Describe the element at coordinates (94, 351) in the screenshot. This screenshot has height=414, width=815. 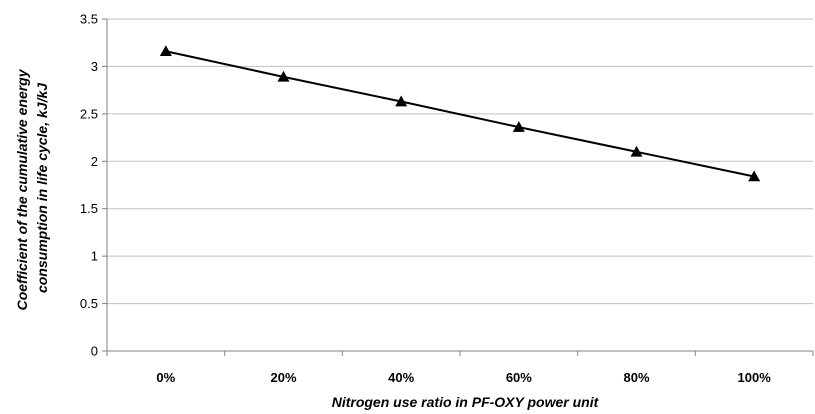
I see `y-tick-label: 0` at that location.